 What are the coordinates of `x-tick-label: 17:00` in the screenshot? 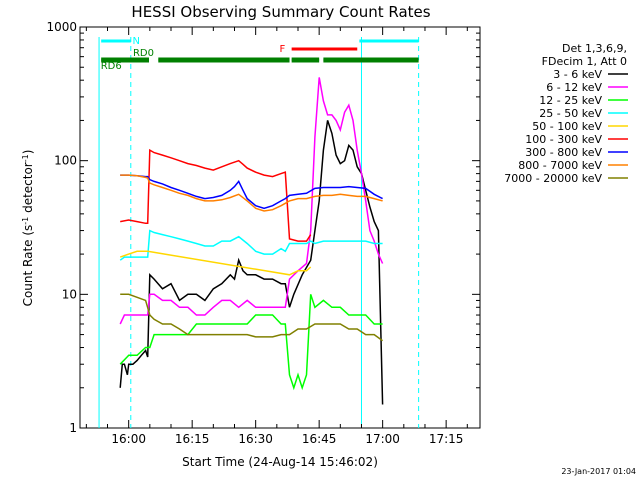 It's located at (382, 439).